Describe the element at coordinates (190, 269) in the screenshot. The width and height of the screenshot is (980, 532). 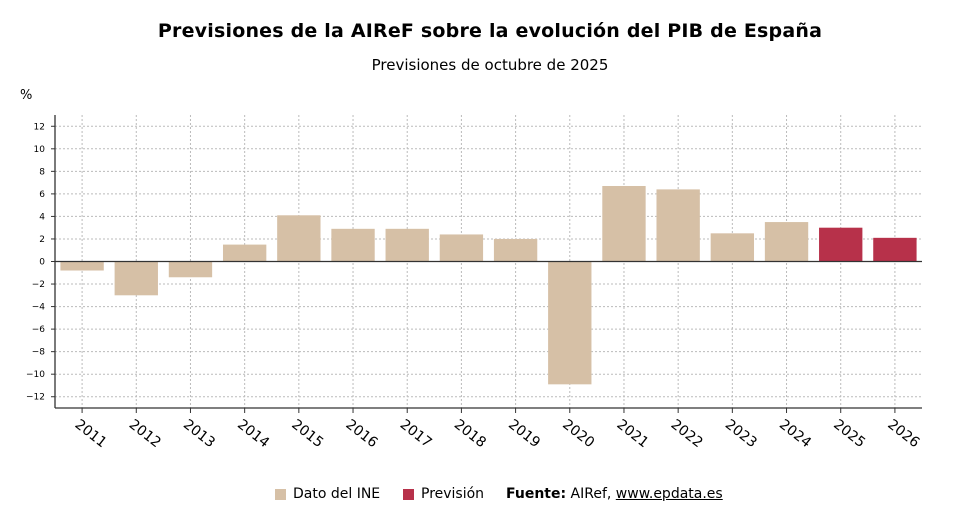
I see `bar-2013` at that location.